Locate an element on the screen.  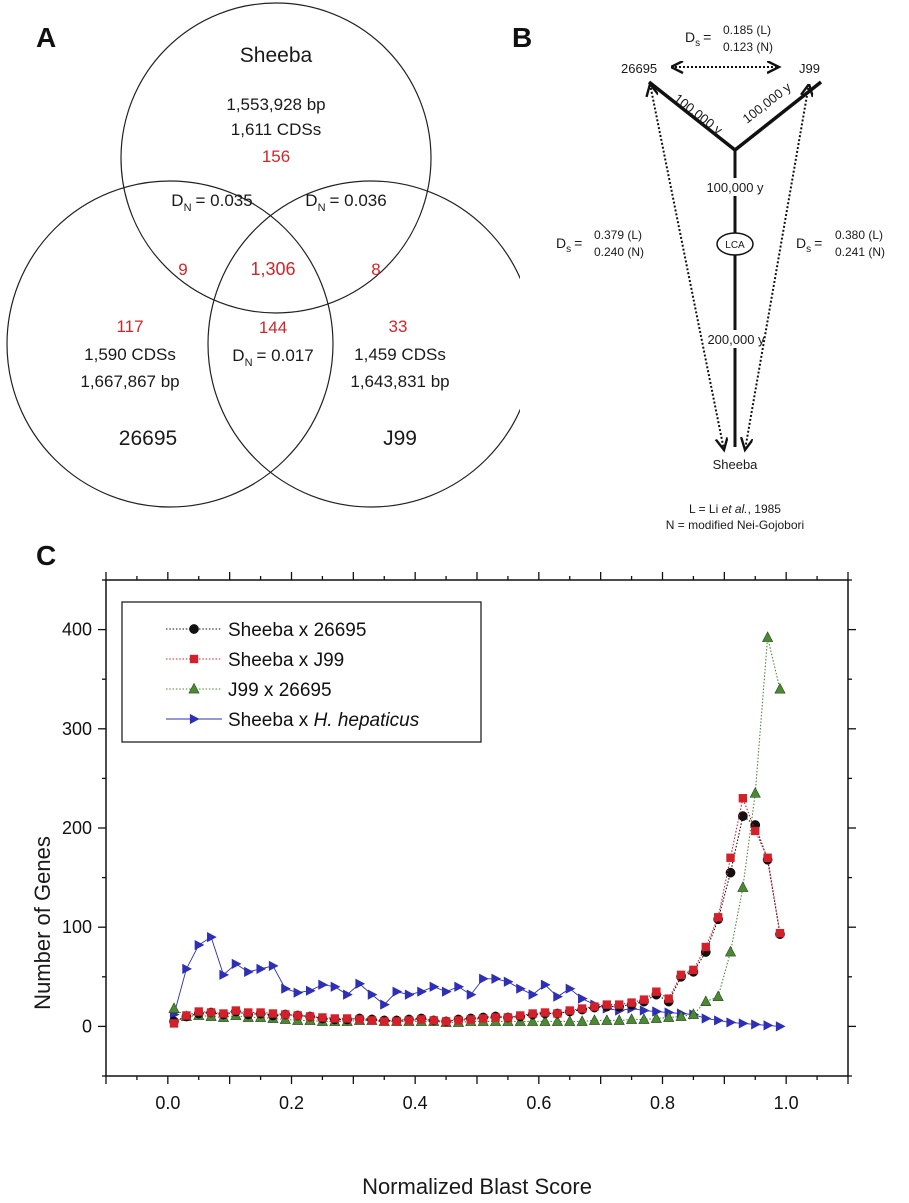
venn-count-all: 1,306 is located at coordinates (272, 269).